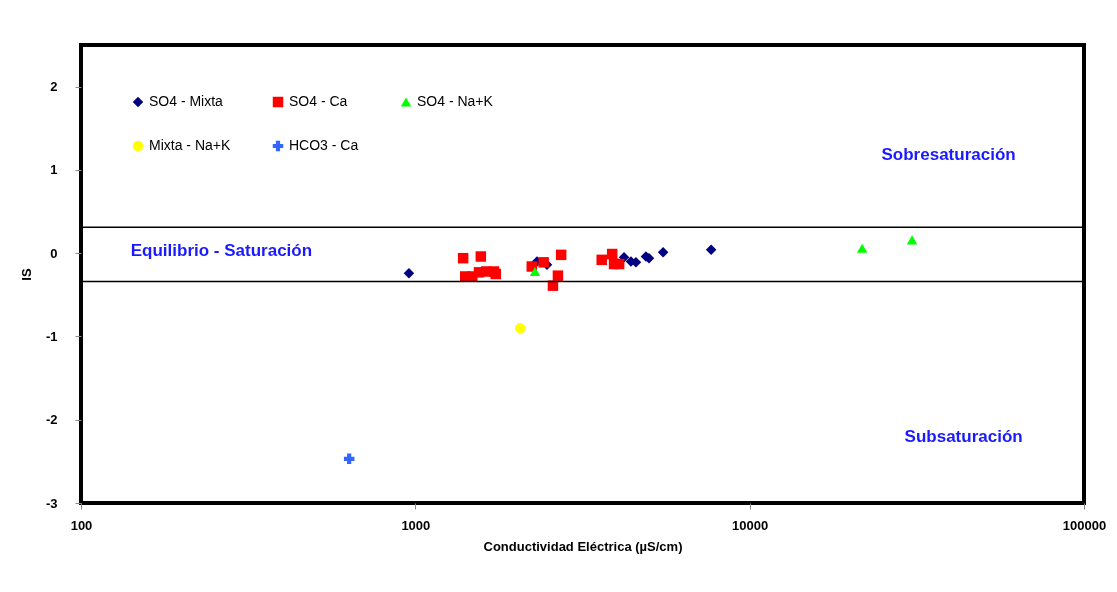 The image size is (1117, 592). Describe the element at coordinates (416, 525) in the screenshot. I see `x-tick-label: 1000` at that location.